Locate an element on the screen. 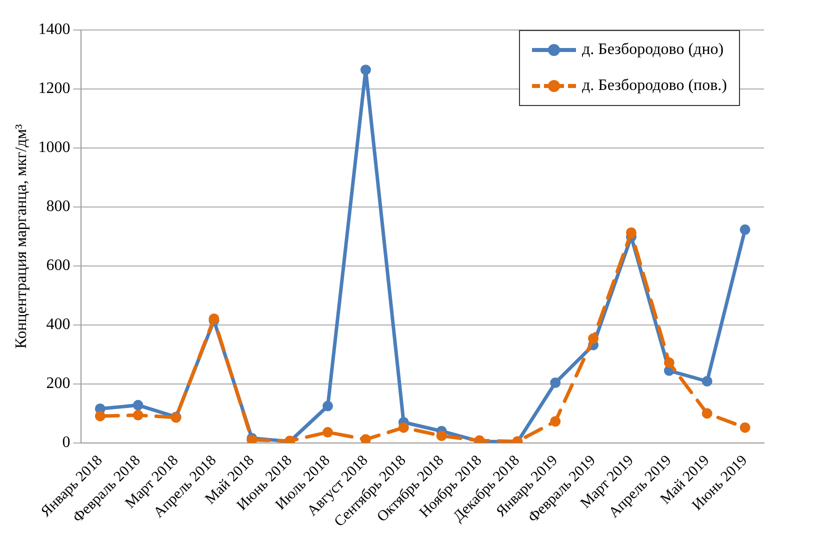 The image size is (814, 536). y-axis-title: Концентрация марганца, мкг/дм³ is located at coordinates (21, 236).